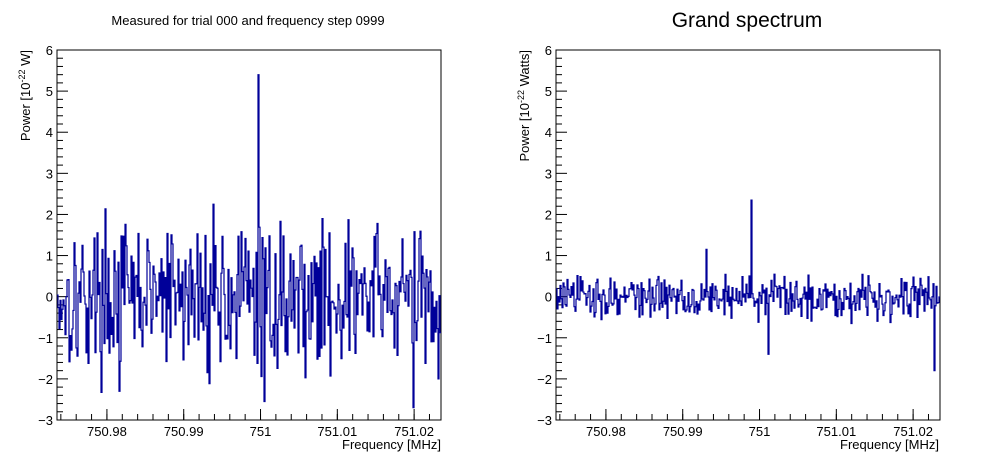 This screenshot has height=471, width=998. I want to click on y-axis-label: Power [10-22 W], so click(25, 95).